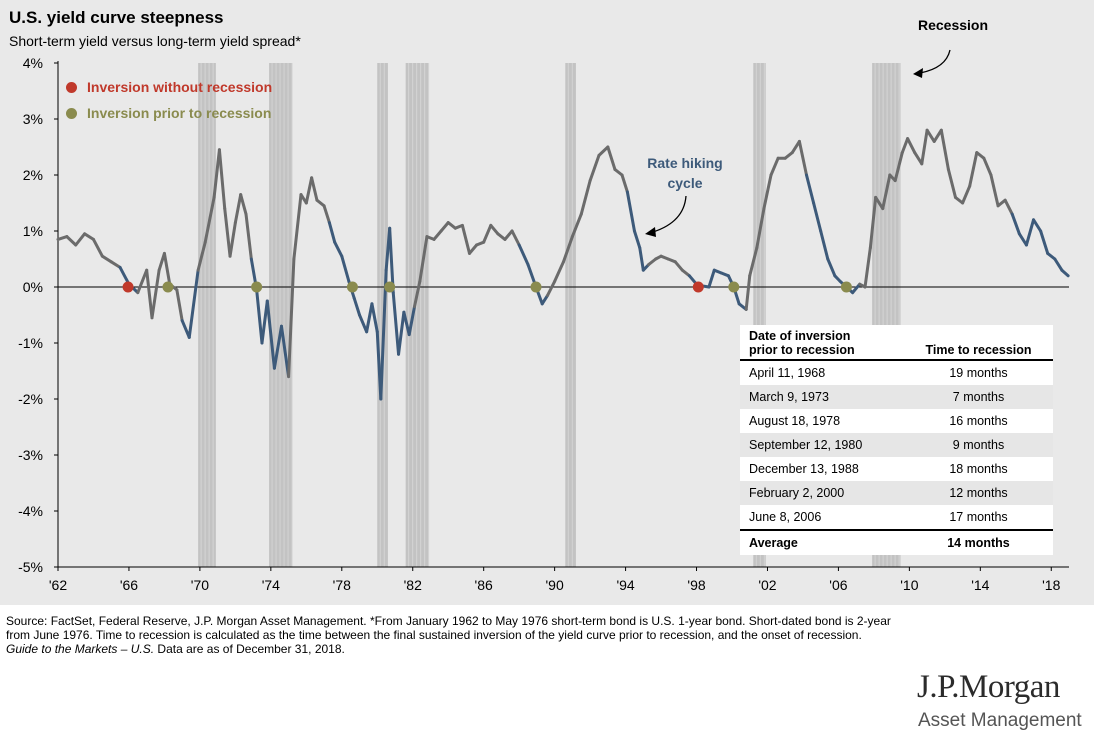  Describe the element at coordinates (802, 350) in the screenshot. I see `header-date-line2: prior to recession` at that location.